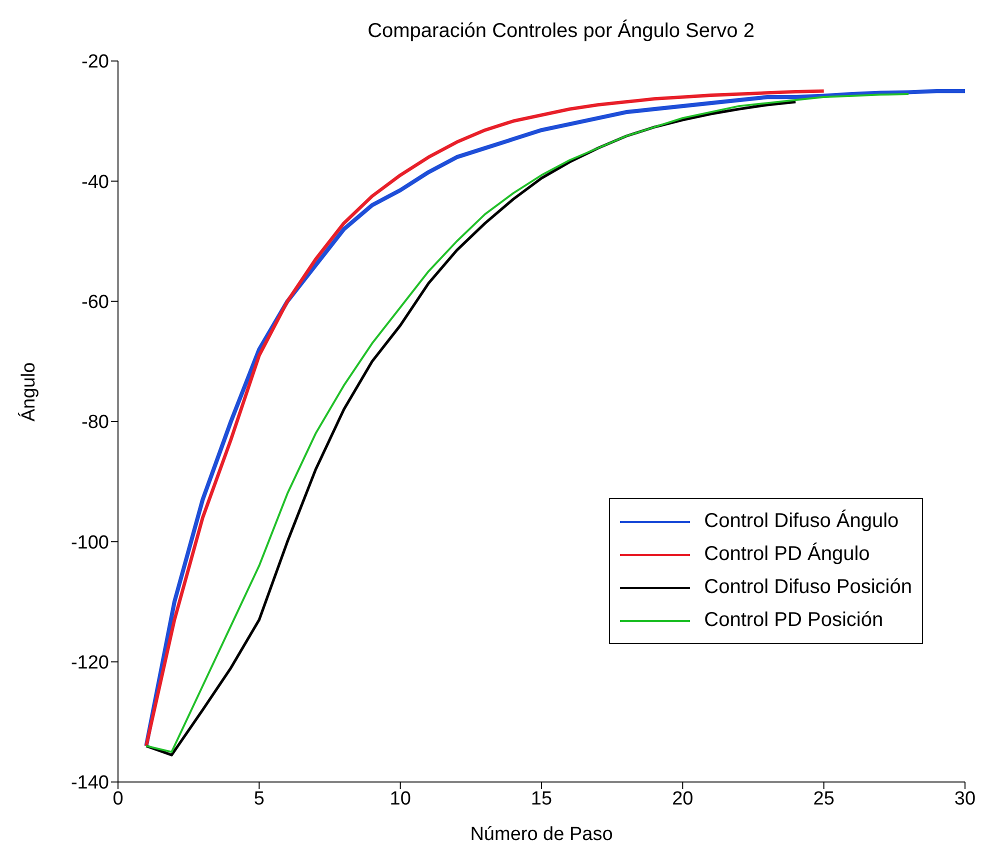 The height and width of the screenshot is (856, 999). What do you see at coordinates (89, 783) in the screenshot?
I see `y-tick-label: -140` at bounding box center [89, 783].